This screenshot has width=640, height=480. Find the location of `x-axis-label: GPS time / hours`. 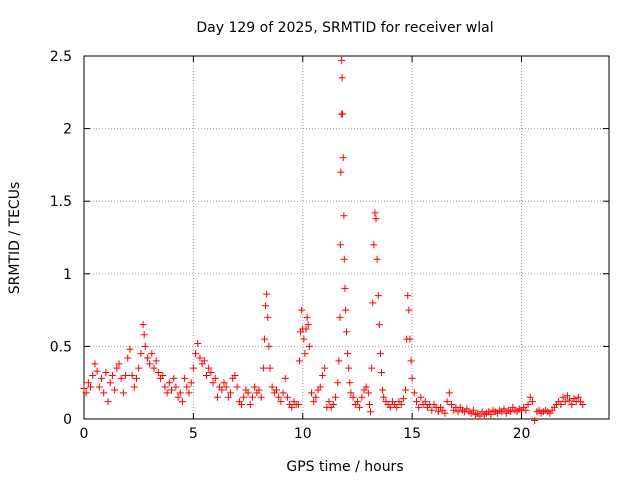

x-axis-label: GPS time / hours is located at coordinates (344, 467).